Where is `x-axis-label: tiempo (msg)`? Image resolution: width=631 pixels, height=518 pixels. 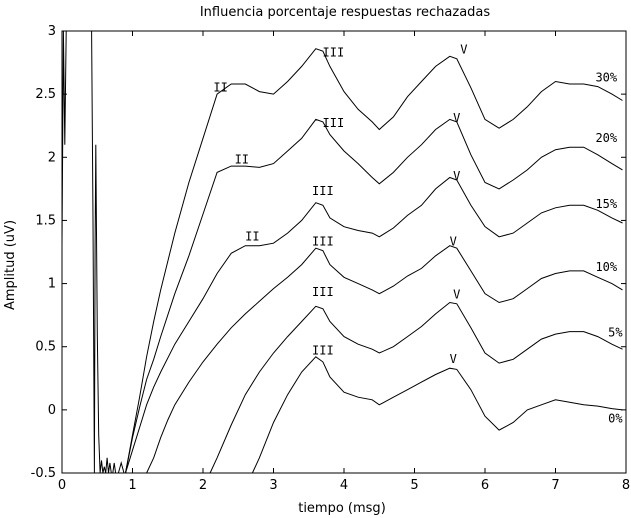
x-axis-label: tiempo (msg) is located at coordinates (342, 508).